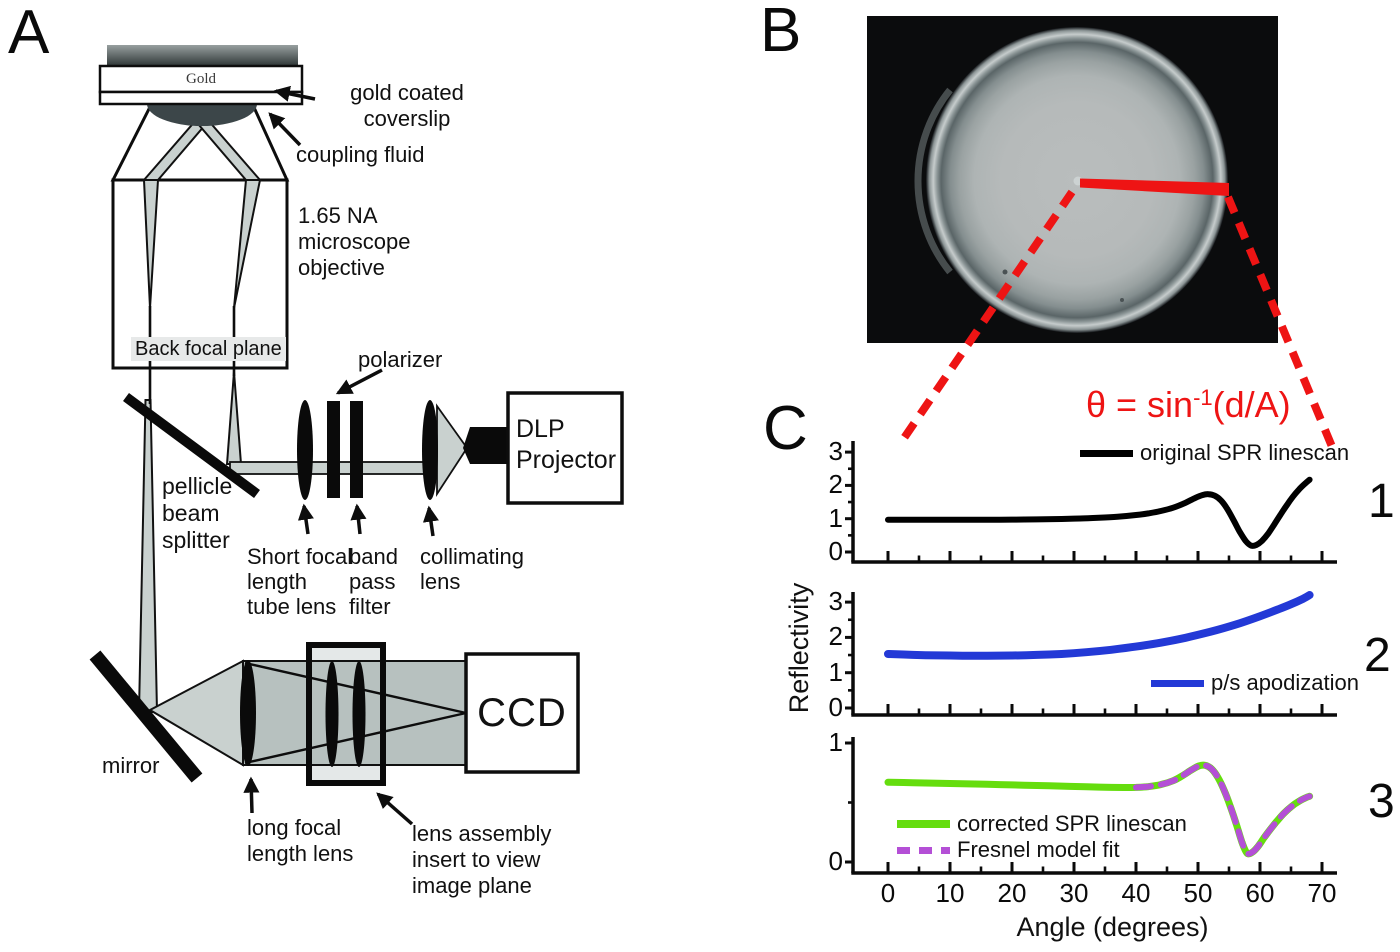 This screenshot has height=952, width=1400. What do you see at coordinates (356, 449) in the screenshot?
I see `bandpass-filter-element` at bounding box center [356, 449].